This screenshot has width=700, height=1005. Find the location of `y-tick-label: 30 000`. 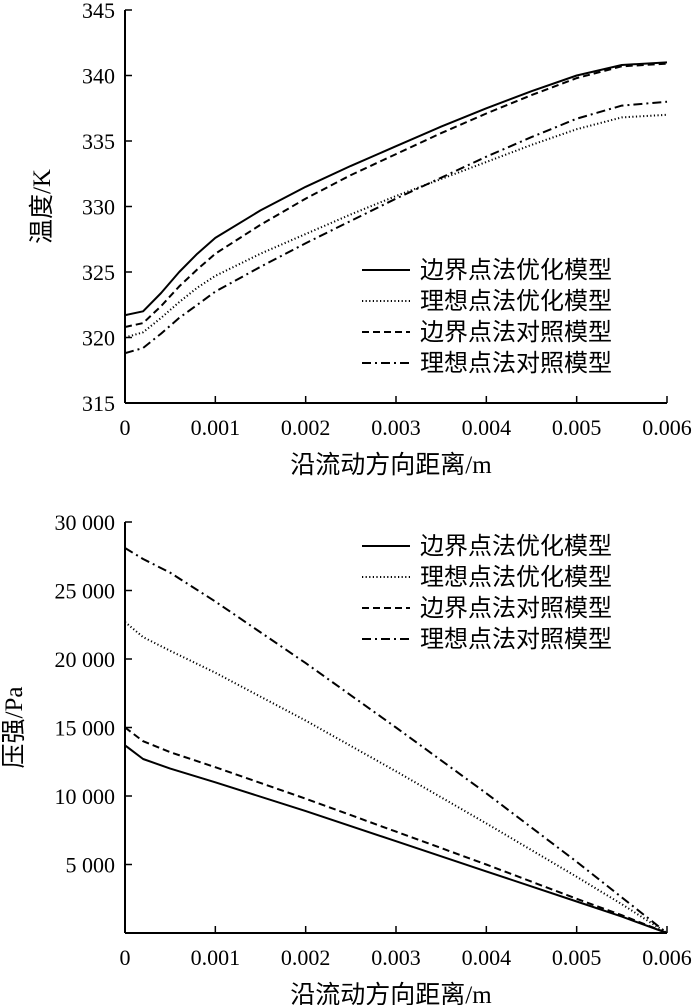

y-tick-label: 30 000 is located at coordinates (85, 522).